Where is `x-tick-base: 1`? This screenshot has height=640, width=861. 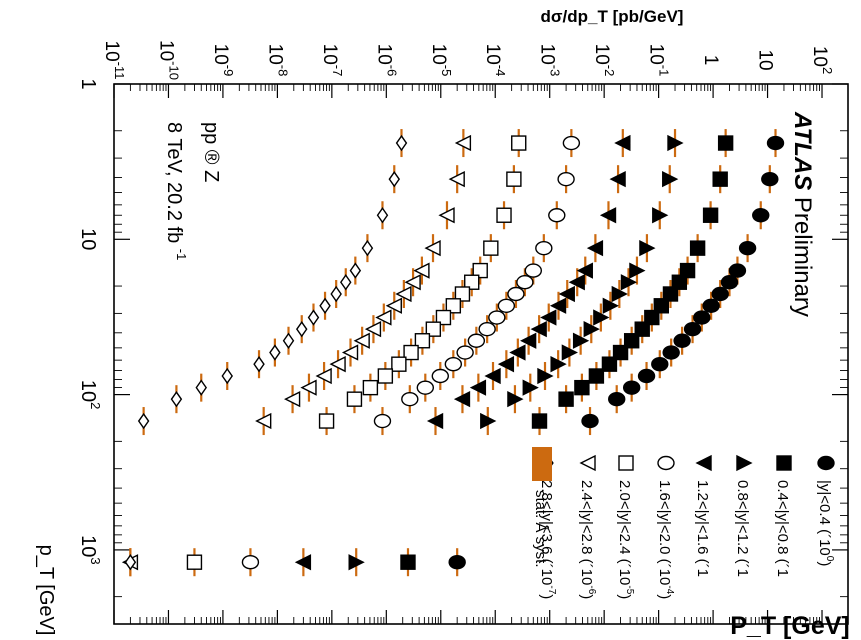
x-tick-base: 1 is located at coordinates (88, 83).